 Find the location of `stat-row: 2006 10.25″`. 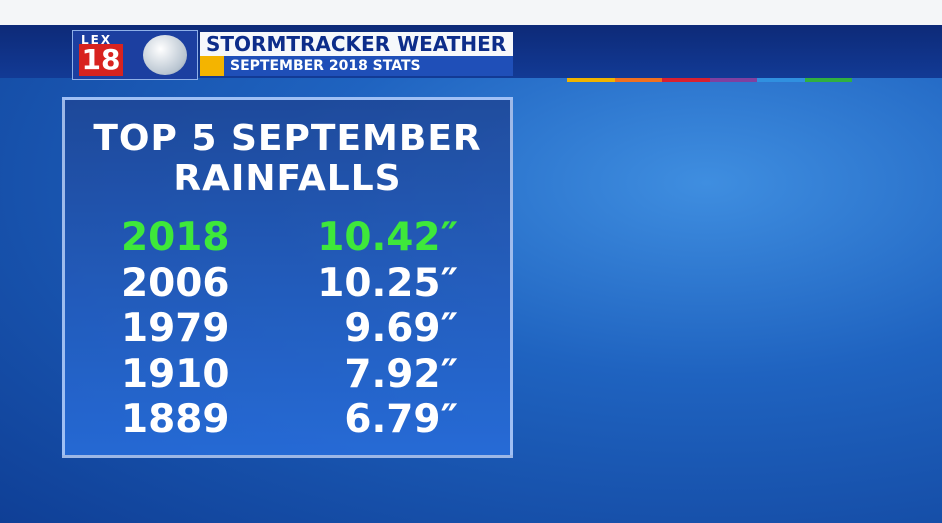

stat-row: 2006 10.25″ is located at coordinates (287, 284).